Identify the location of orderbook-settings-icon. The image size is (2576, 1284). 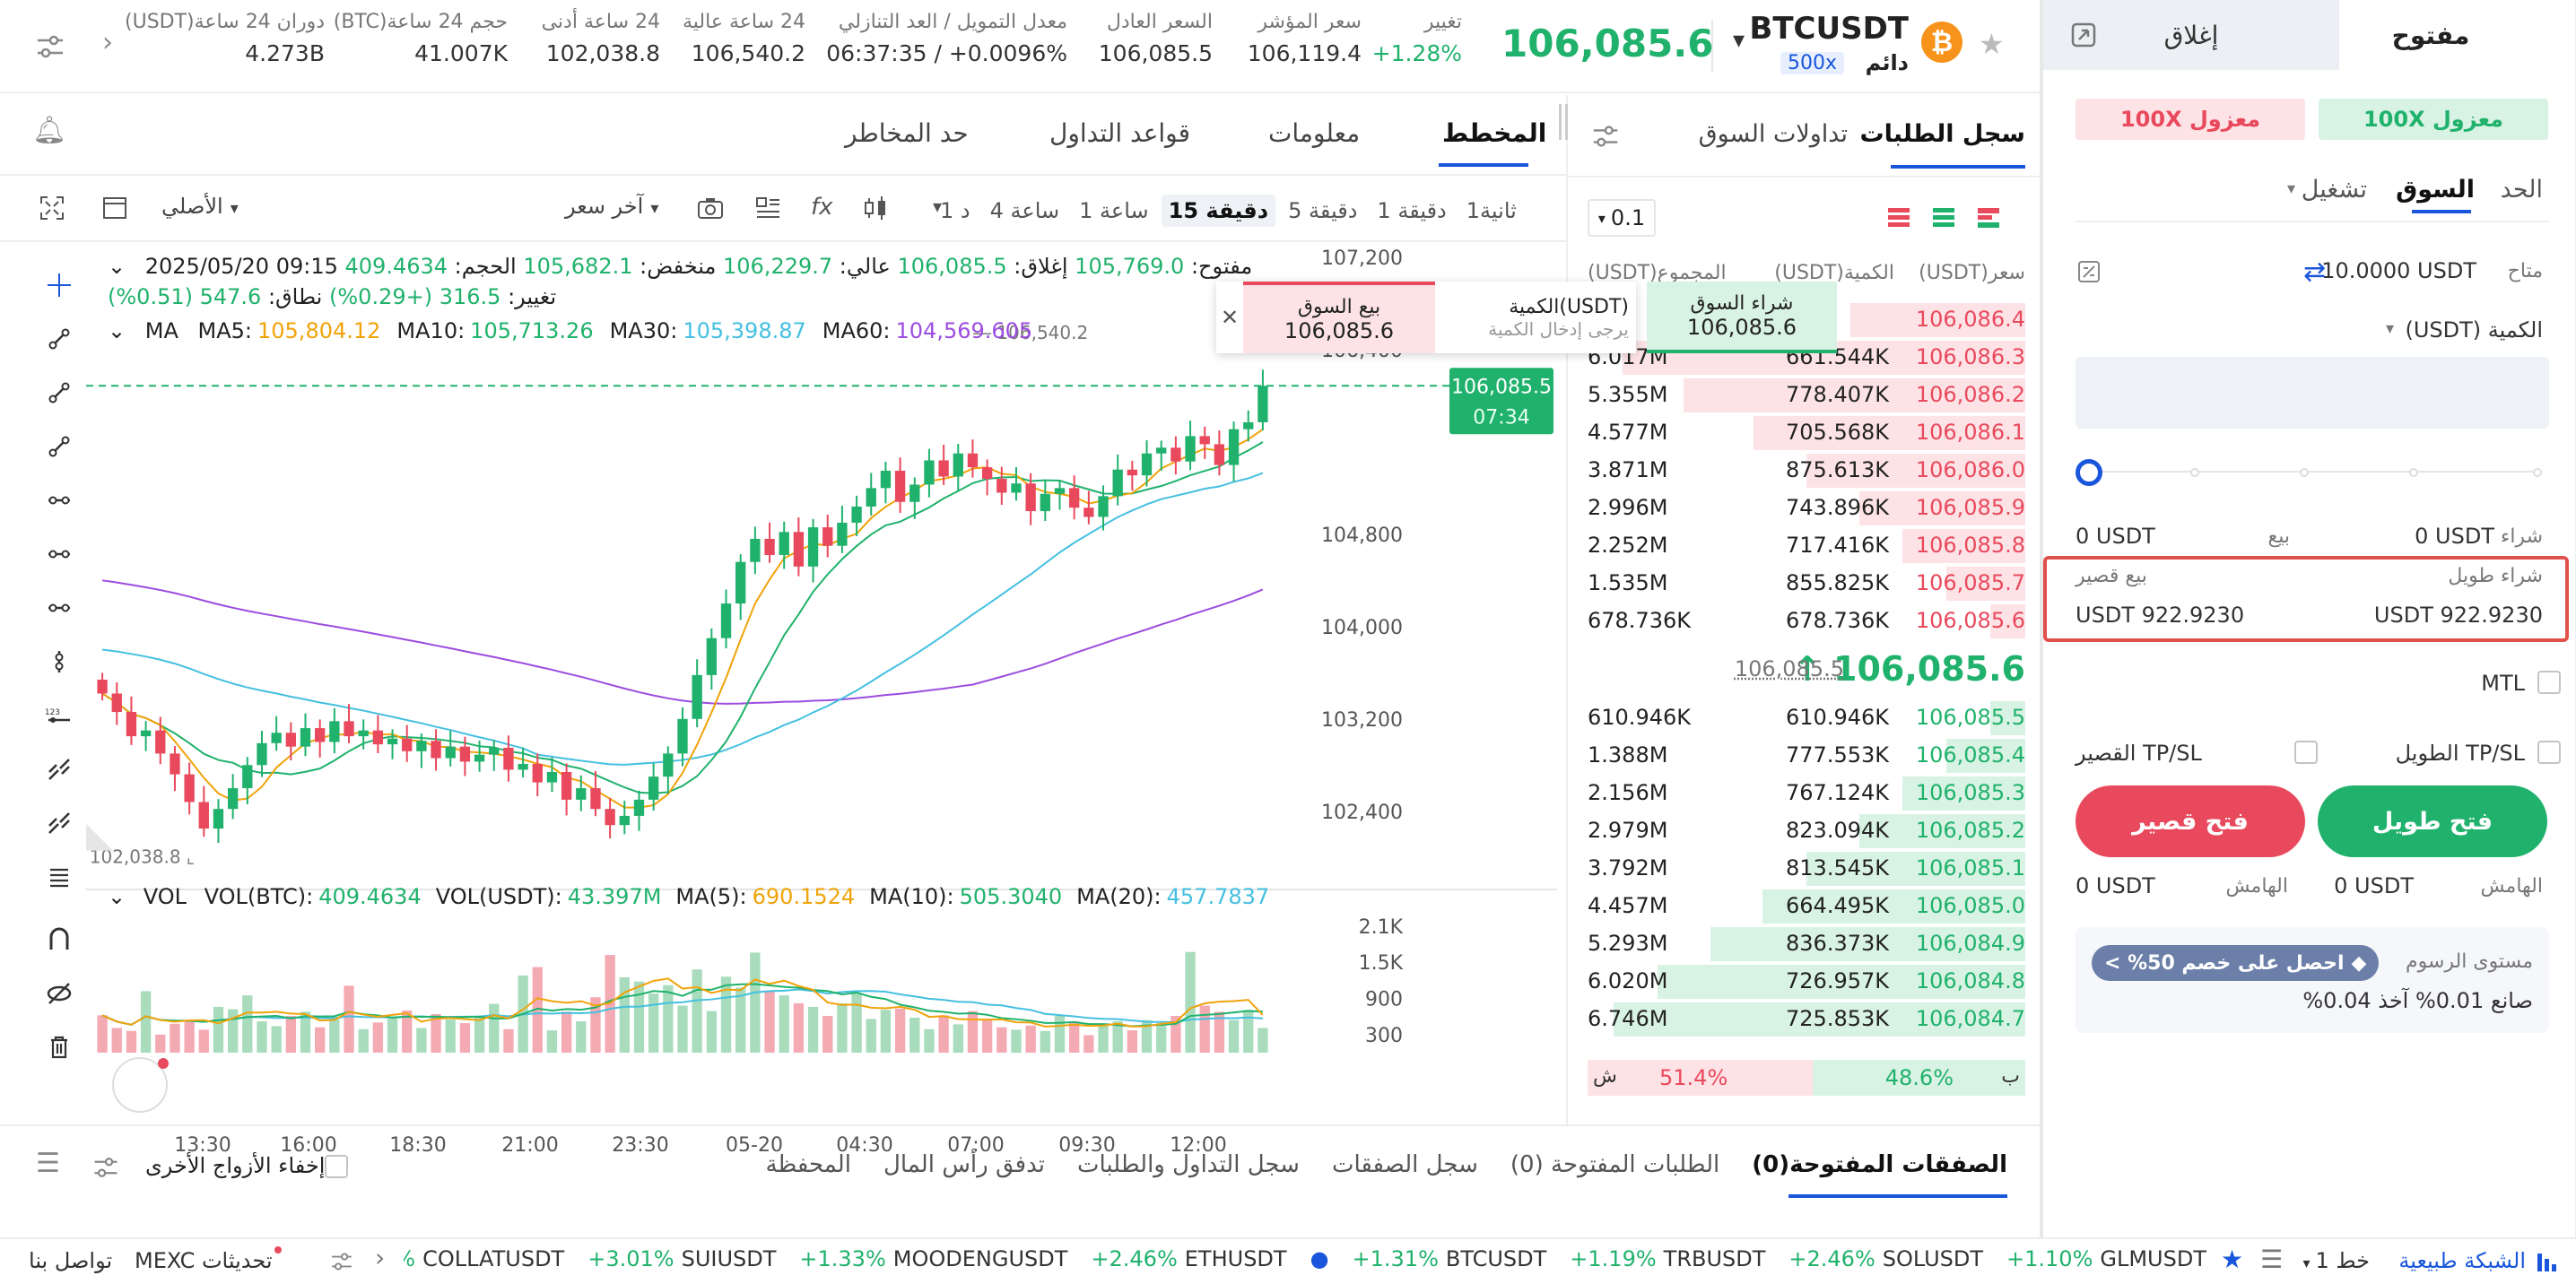
(1605, 136).